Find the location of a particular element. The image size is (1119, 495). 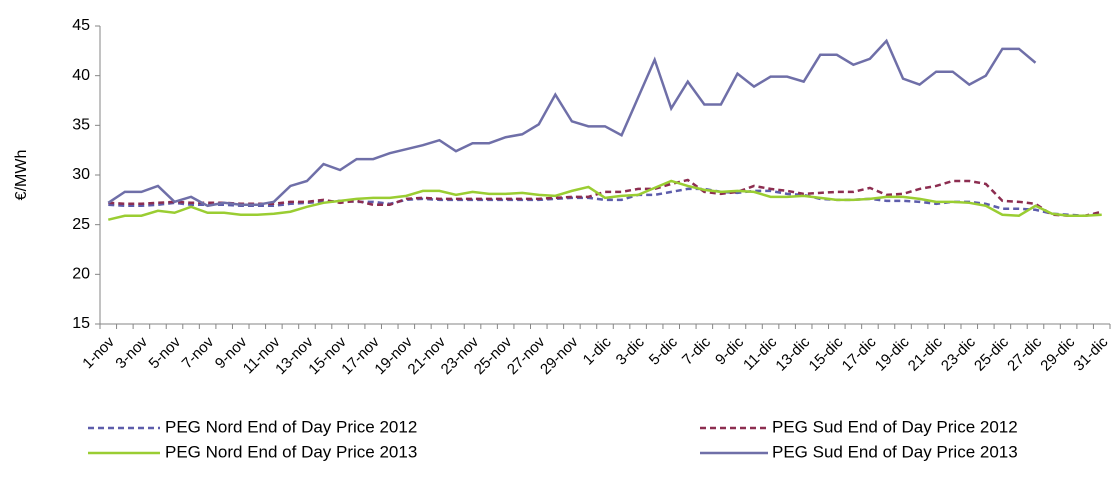

y-tick-label: 30 is located at coordinates (81, 174).